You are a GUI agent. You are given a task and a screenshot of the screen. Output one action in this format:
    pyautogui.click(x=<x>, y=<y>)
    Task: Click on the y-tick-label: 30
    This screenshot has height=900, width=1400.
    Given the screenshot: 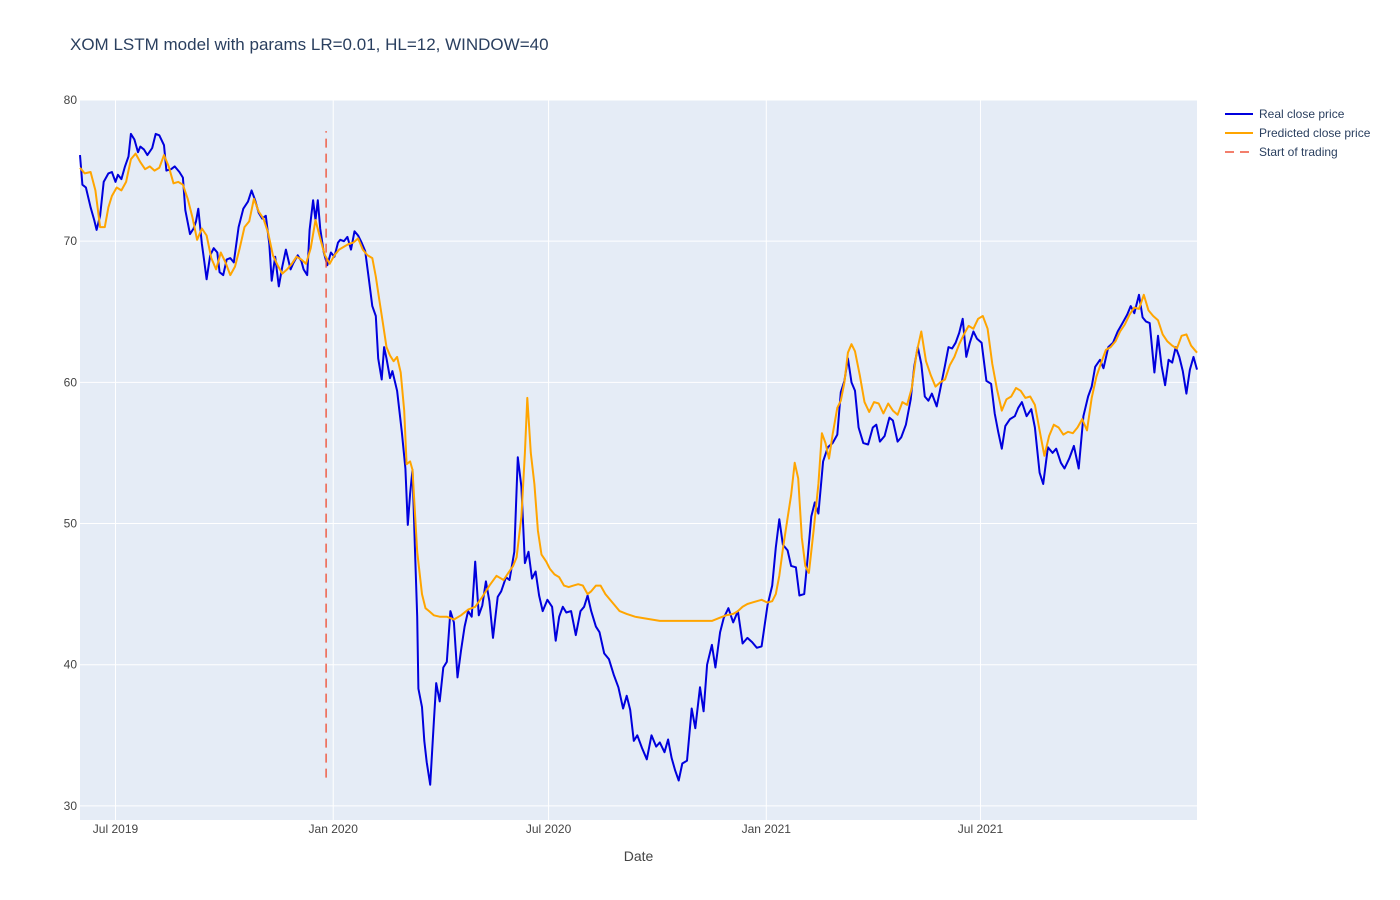 What is the action you would take?
    pyautogui.click(x=71, y=806)
    